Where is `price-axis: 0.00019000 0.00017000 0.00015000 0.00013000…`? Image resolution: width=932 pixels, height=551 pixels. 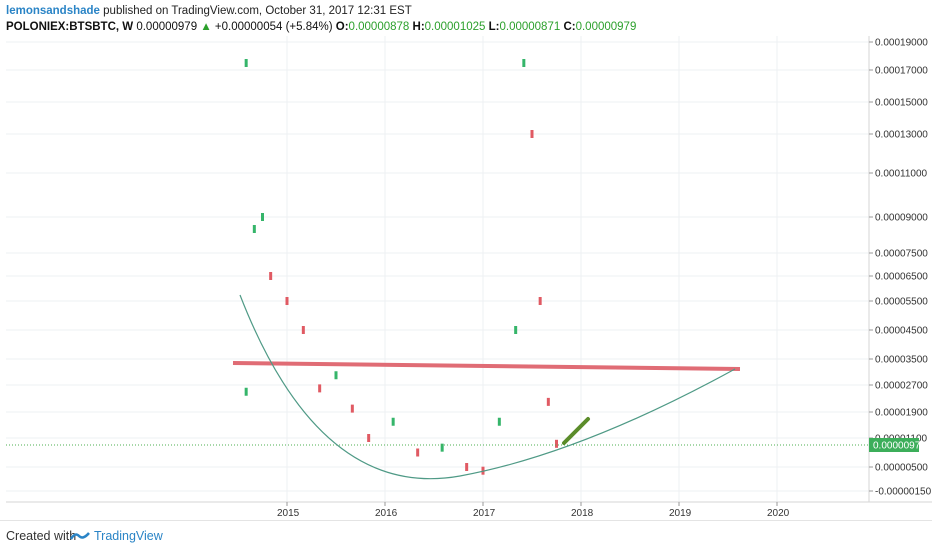 price-axis: 0.00019000 0.00017000 0.00015000 0.00013000… is located at coordinates (900, 268).